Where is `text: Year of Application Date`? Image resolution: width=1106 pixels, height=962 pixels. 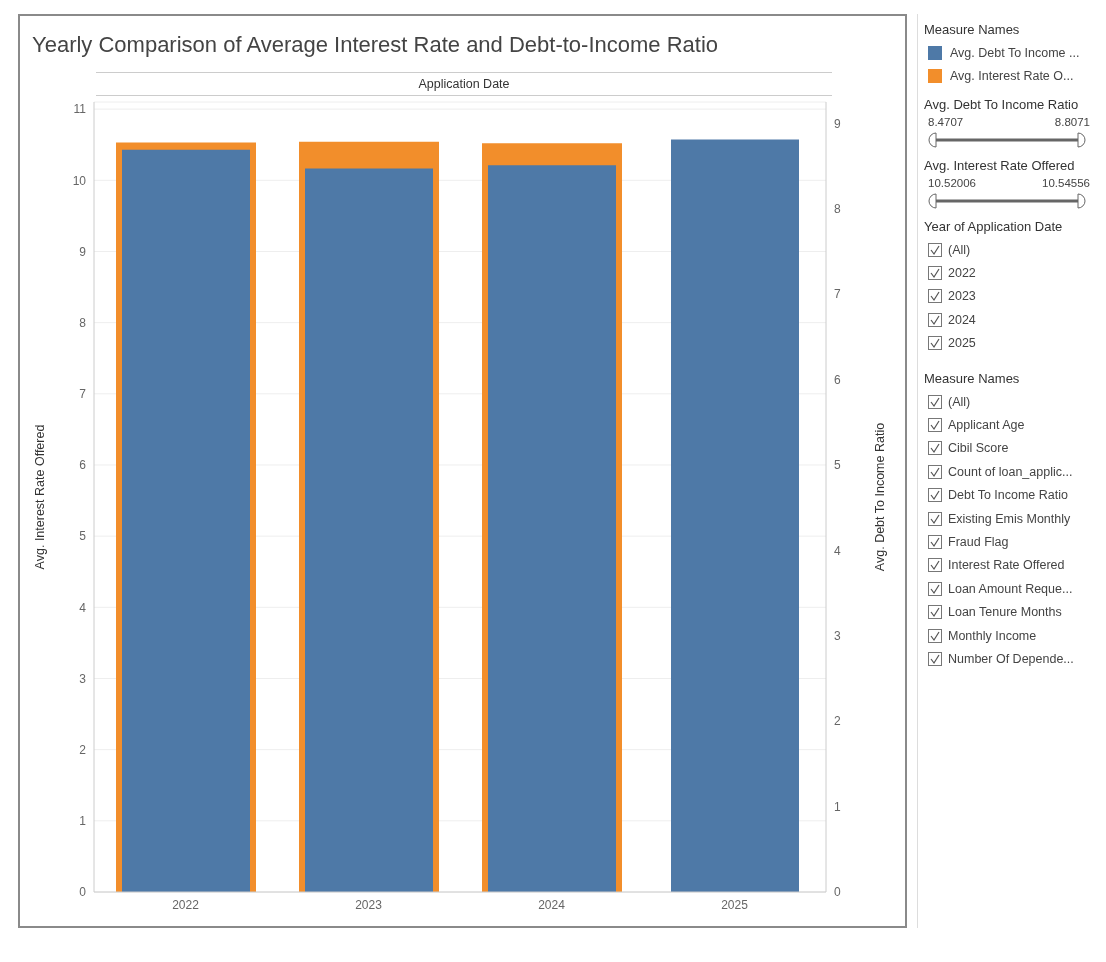
text: Year of Application Date is located at coordinates (994, 226).